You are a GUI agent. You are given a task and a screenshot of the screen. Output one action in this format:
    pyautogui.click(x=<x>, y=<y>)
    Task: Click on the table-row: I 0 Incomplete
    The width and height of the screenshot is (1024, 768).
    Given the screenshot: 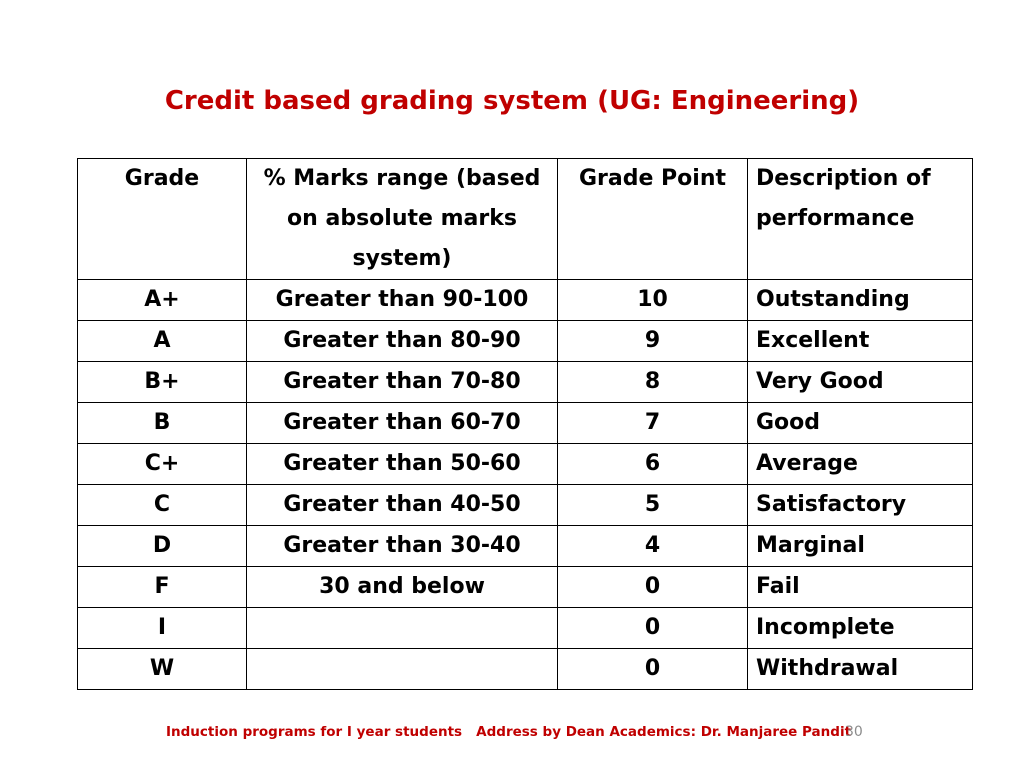 What is the action you would take?
    pyautogui.click(x=525, y=628)
    